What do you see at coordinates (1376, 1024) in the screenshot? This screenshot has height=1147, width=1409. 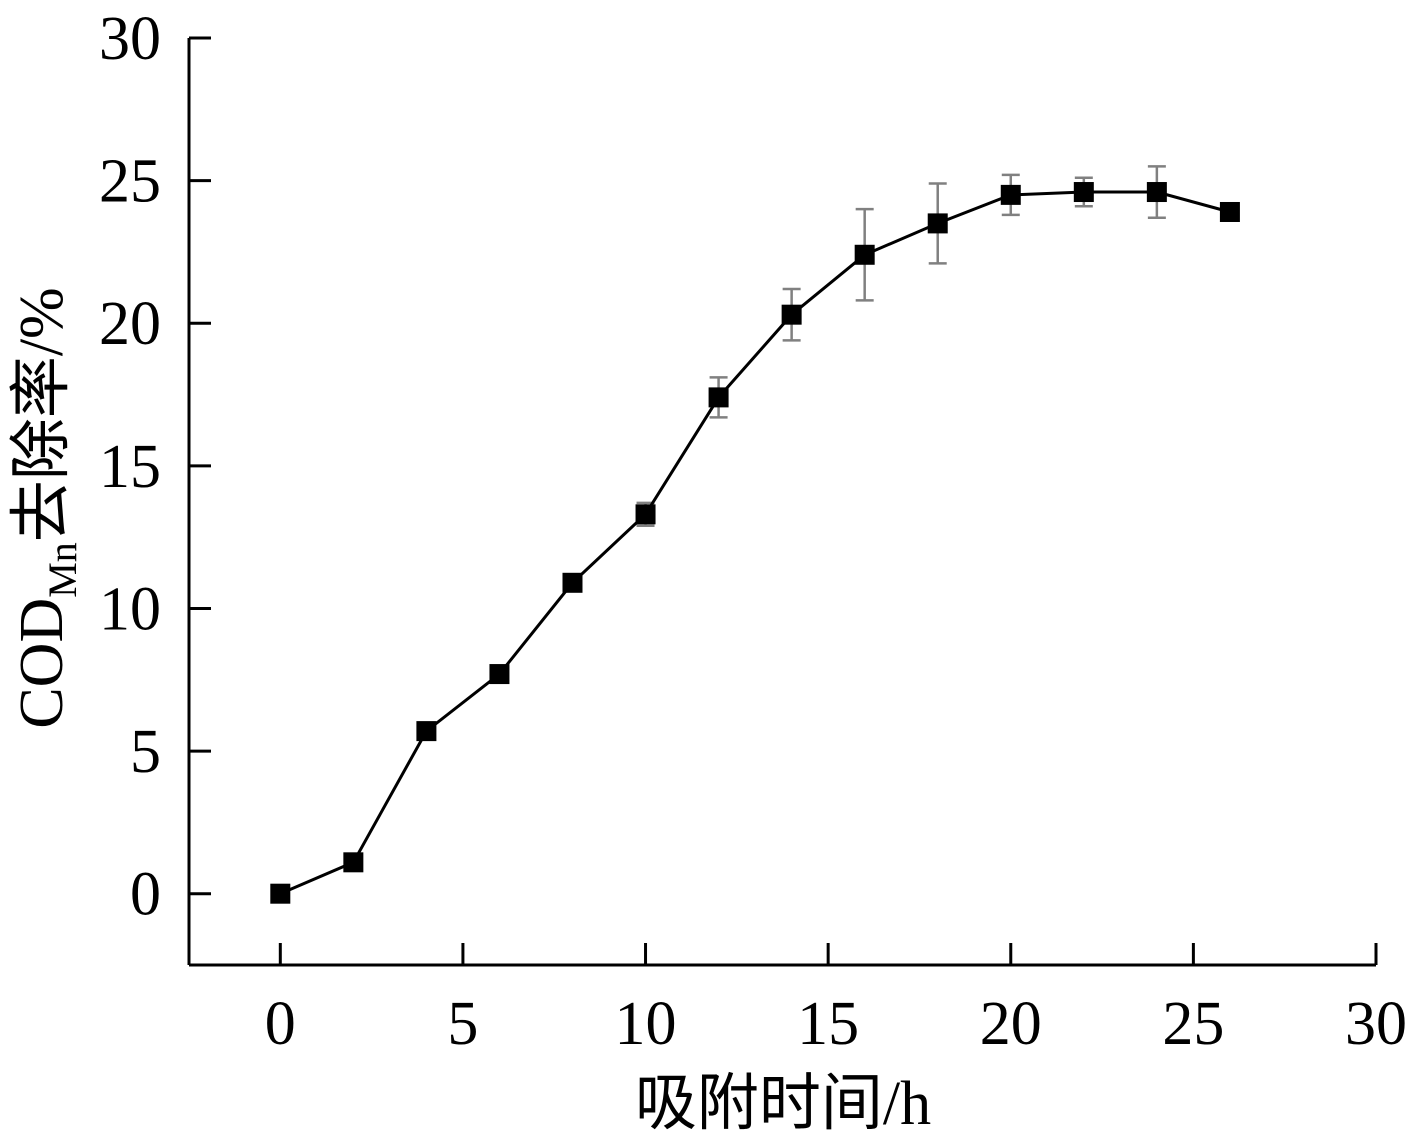 I see `x-tick-label-30: 30` at bounding box center [1376, 1024].